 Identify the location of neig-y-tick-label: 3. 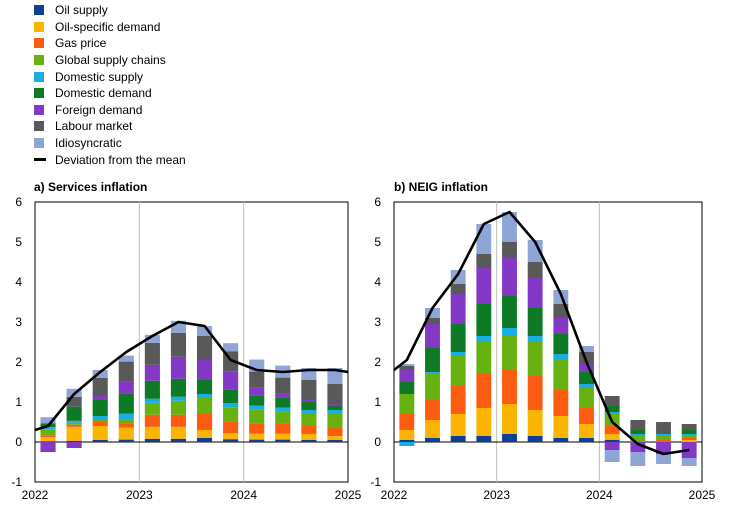
(377, 322).